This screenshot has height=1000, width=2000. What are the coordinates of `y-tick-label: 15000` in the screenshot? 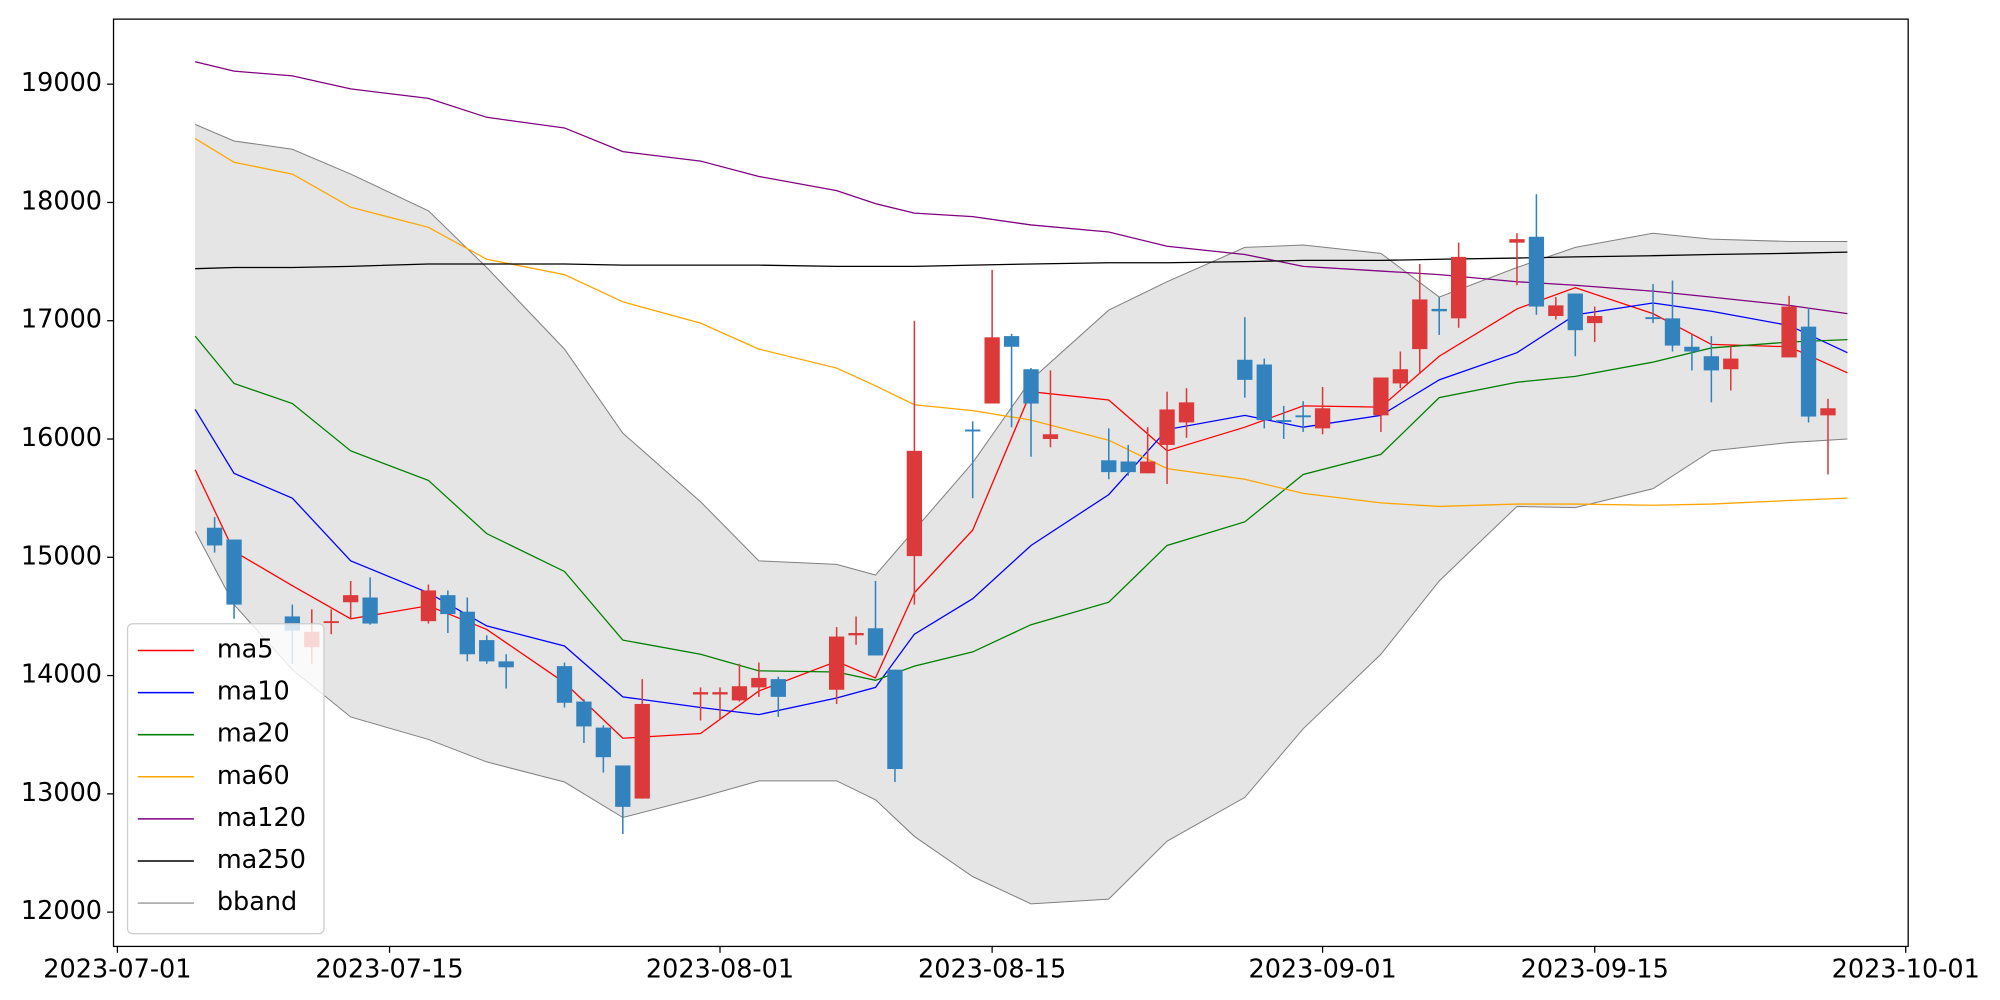 It's located at (61, 556).